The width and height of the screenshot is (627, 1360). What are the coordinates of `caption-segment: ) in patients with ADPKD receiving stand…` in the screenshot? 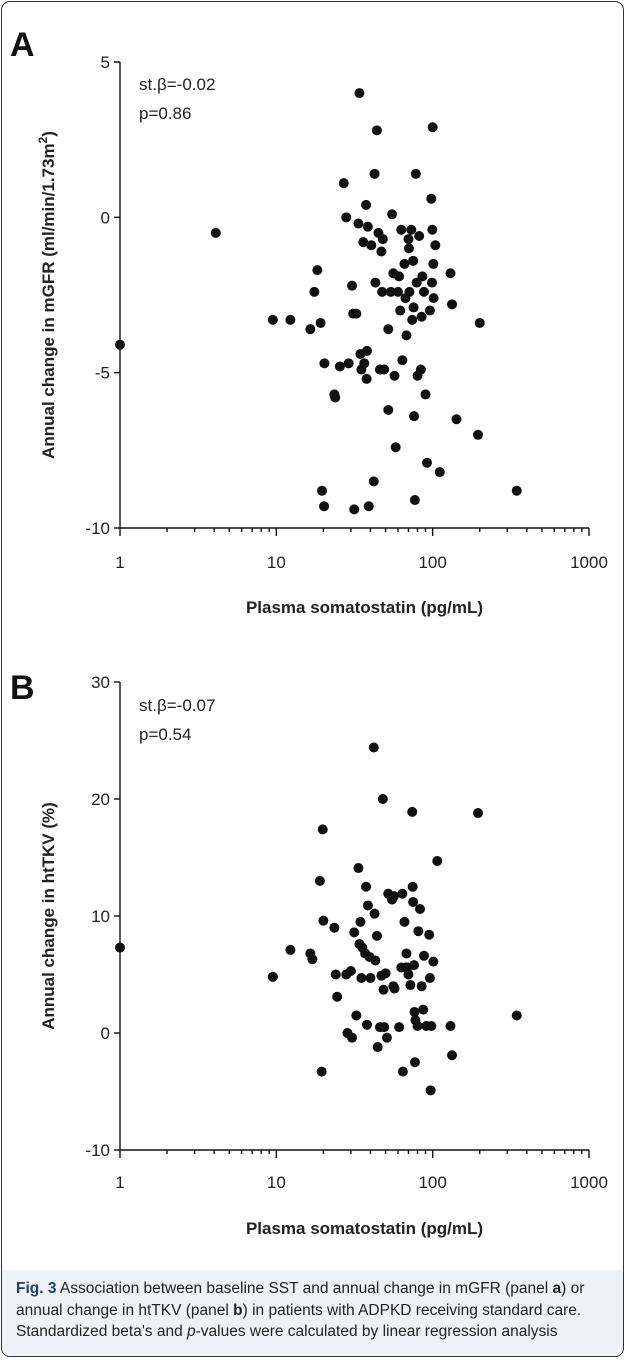 It's located at (299, 1321).